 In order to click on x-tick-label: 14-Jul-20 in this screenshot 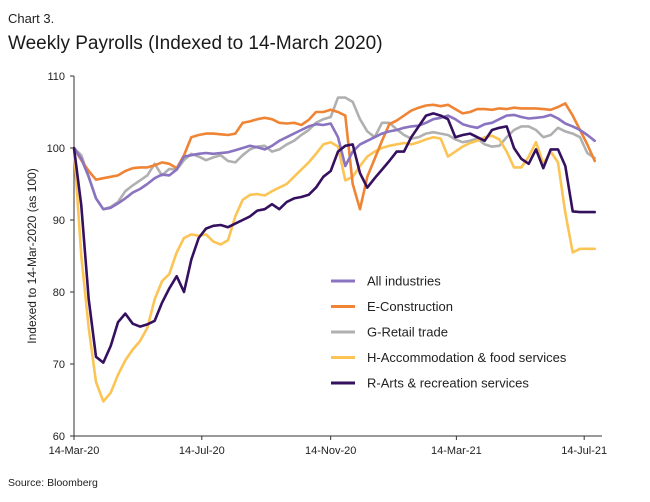, I will do `click(202, 451)`.